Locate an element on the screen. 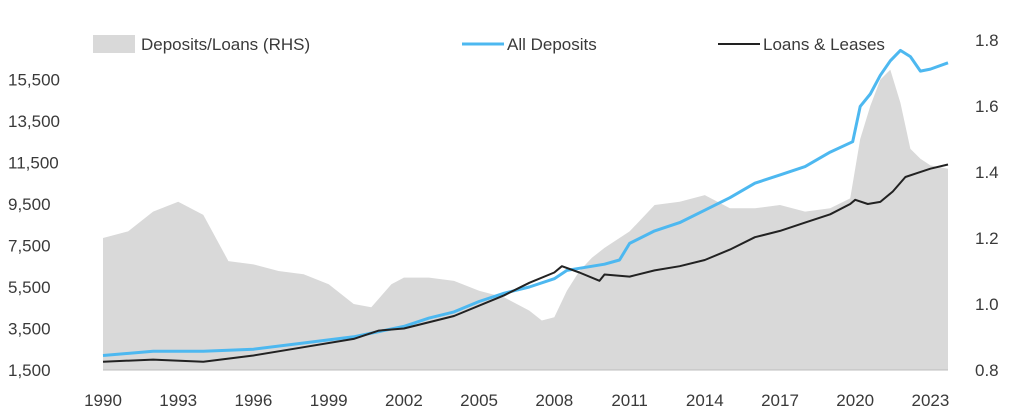 This screenshot has height=418, width=1026. y2-tick-label: 1.2 is located at coordinates (987, 238).